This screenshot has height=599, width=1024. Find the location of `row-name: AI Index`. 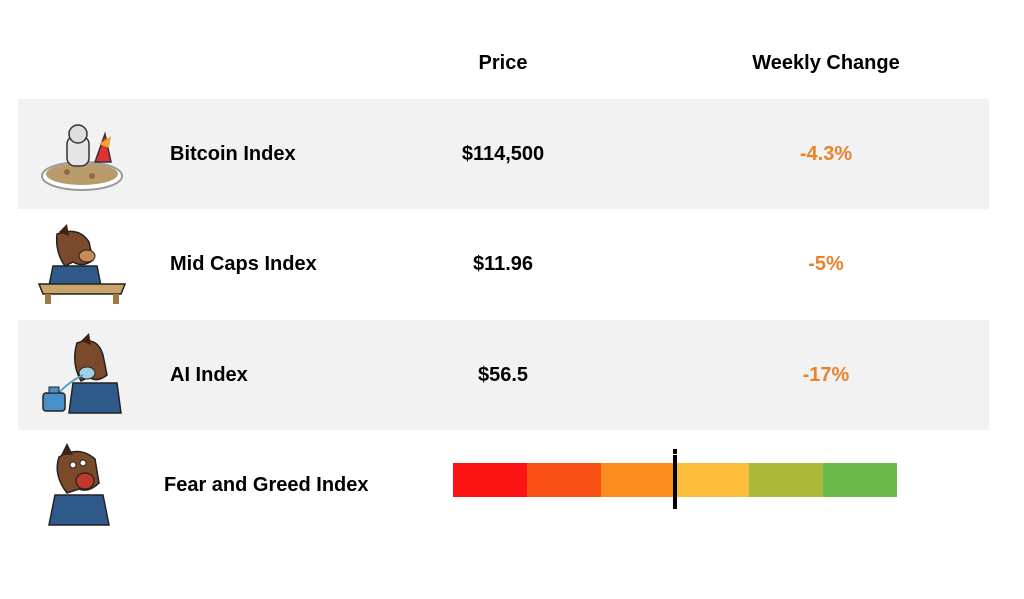

row-name: AI Index is located at coordinates (209, 374).